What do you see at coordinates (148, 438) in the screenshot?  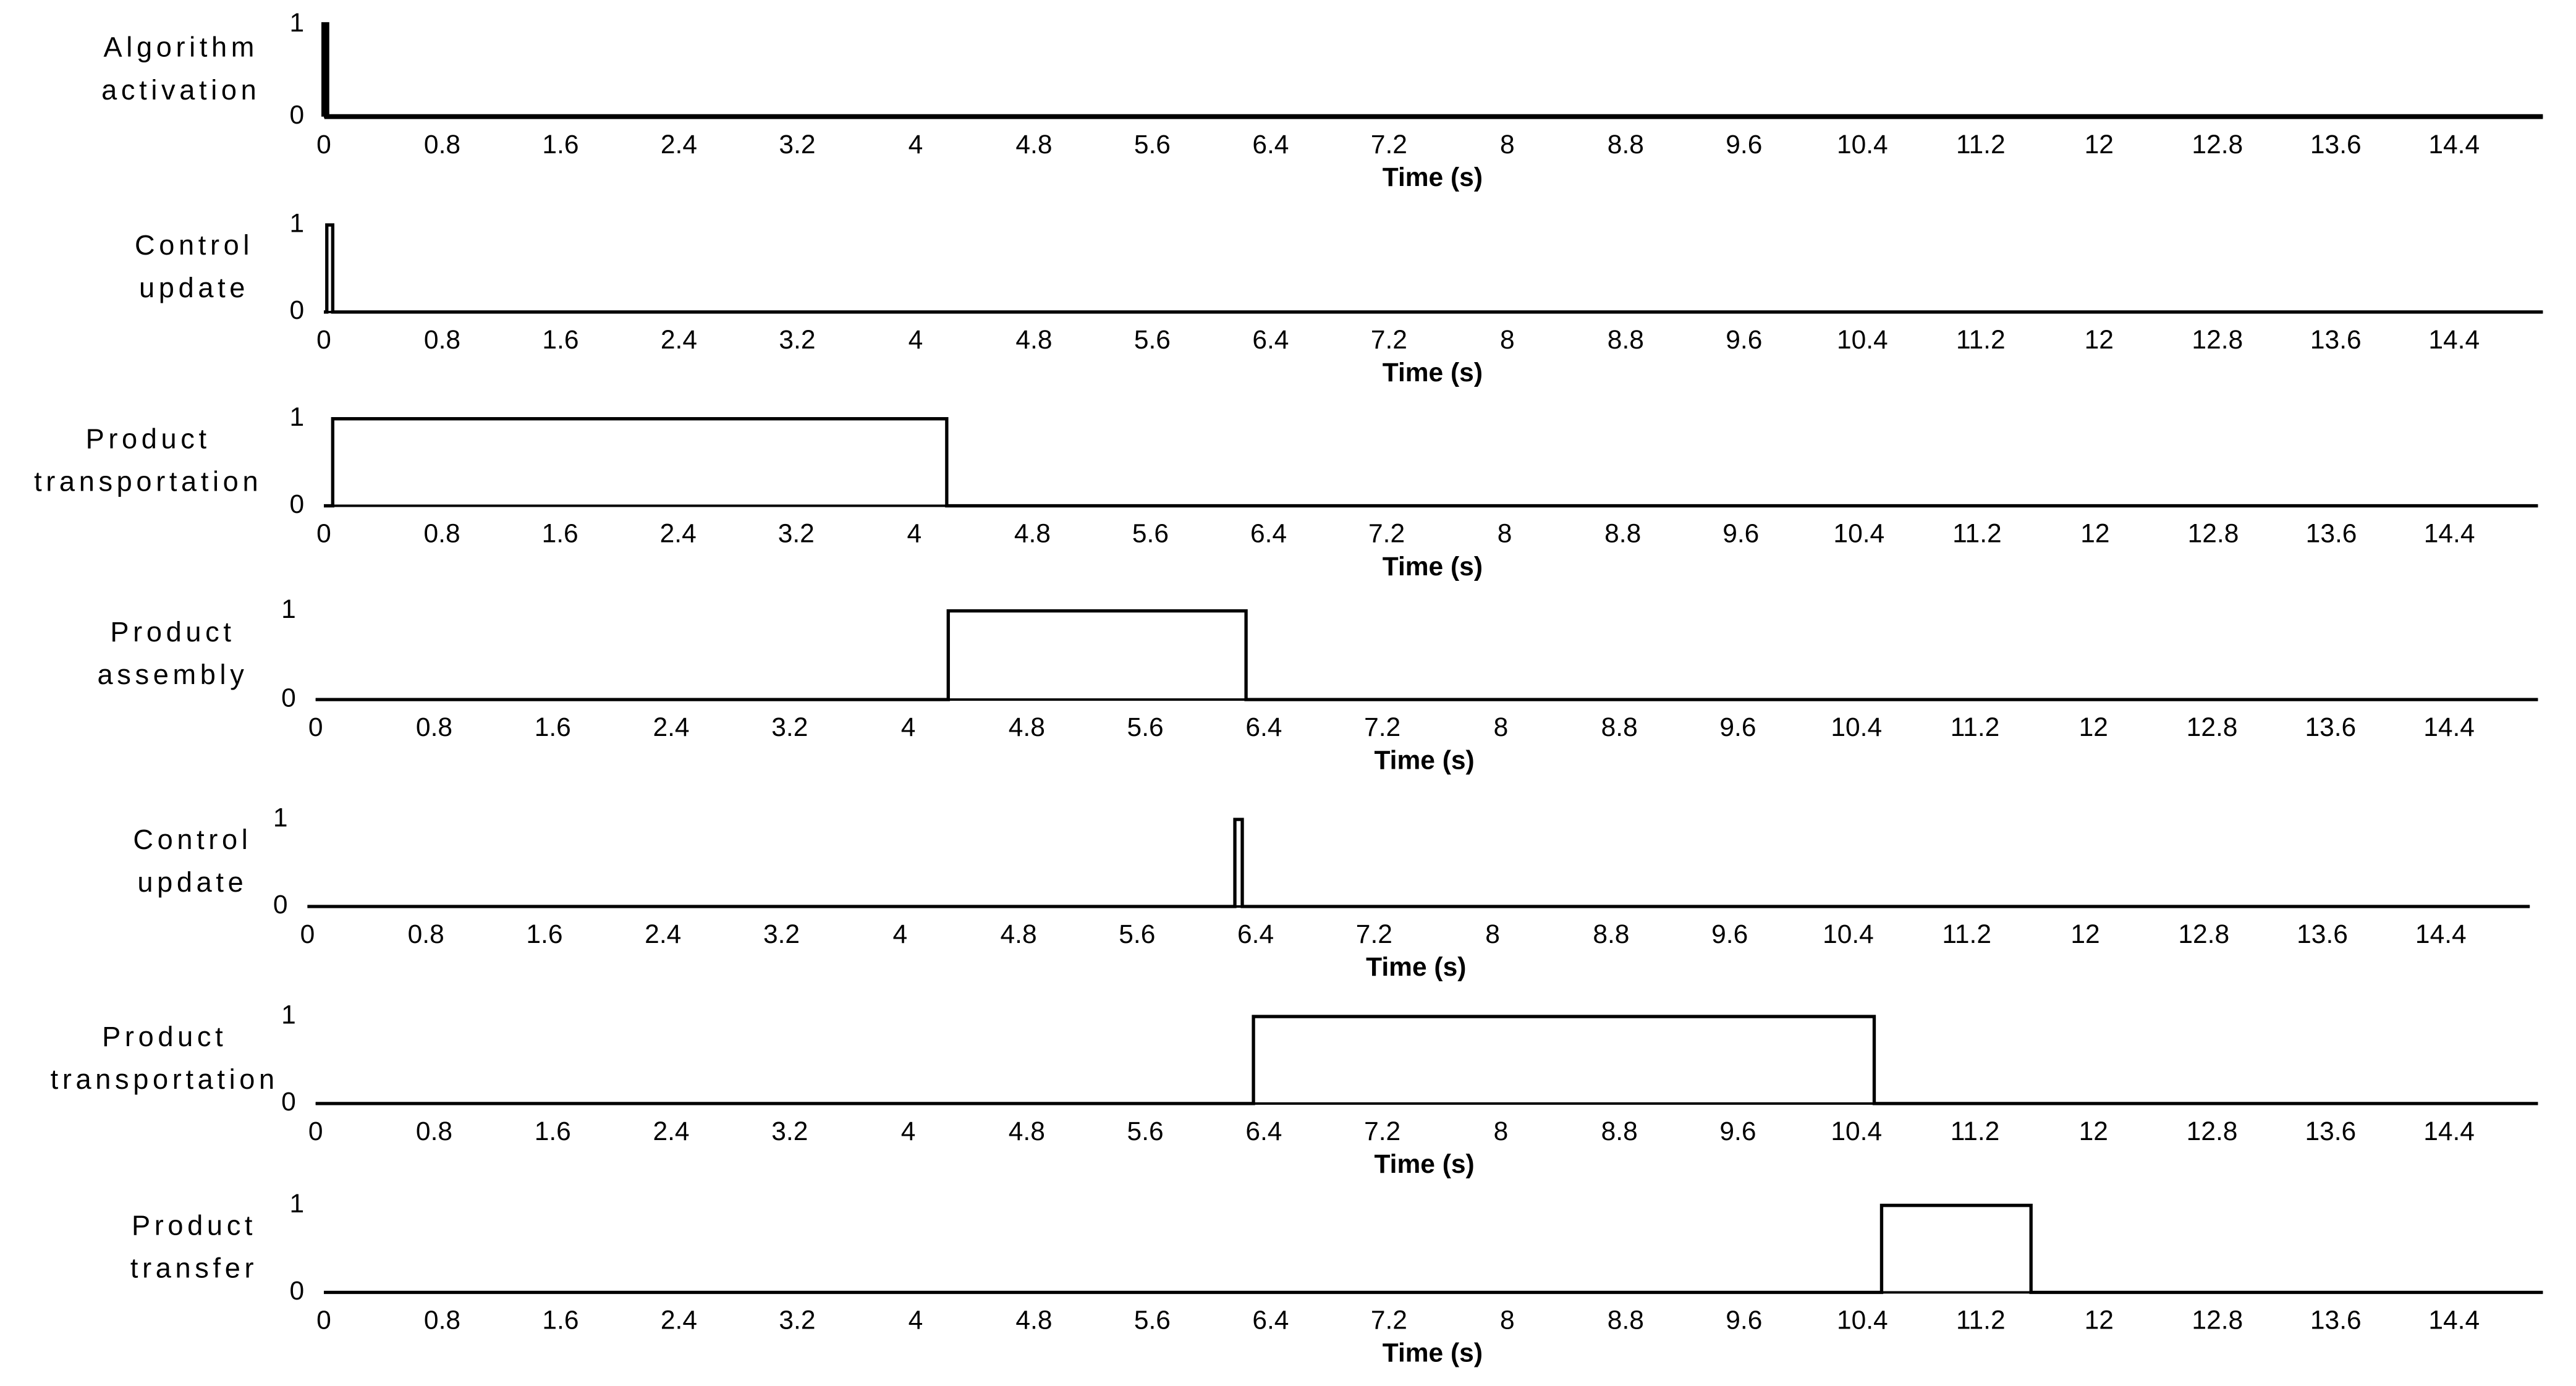 I see `y-axis-label: Product` at bounding box center [148, 438].